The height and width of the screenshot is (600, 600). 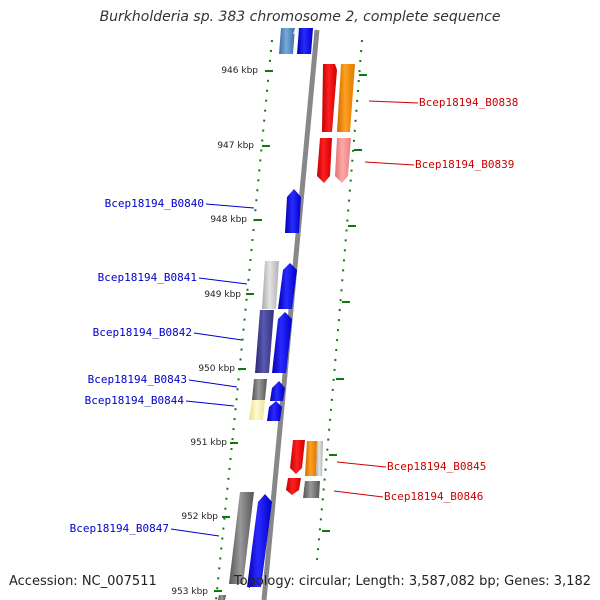 What do you see at coordinates (324, 160) in the screenshot?
I see `gene-B0839` at bounding box center [324, 160].